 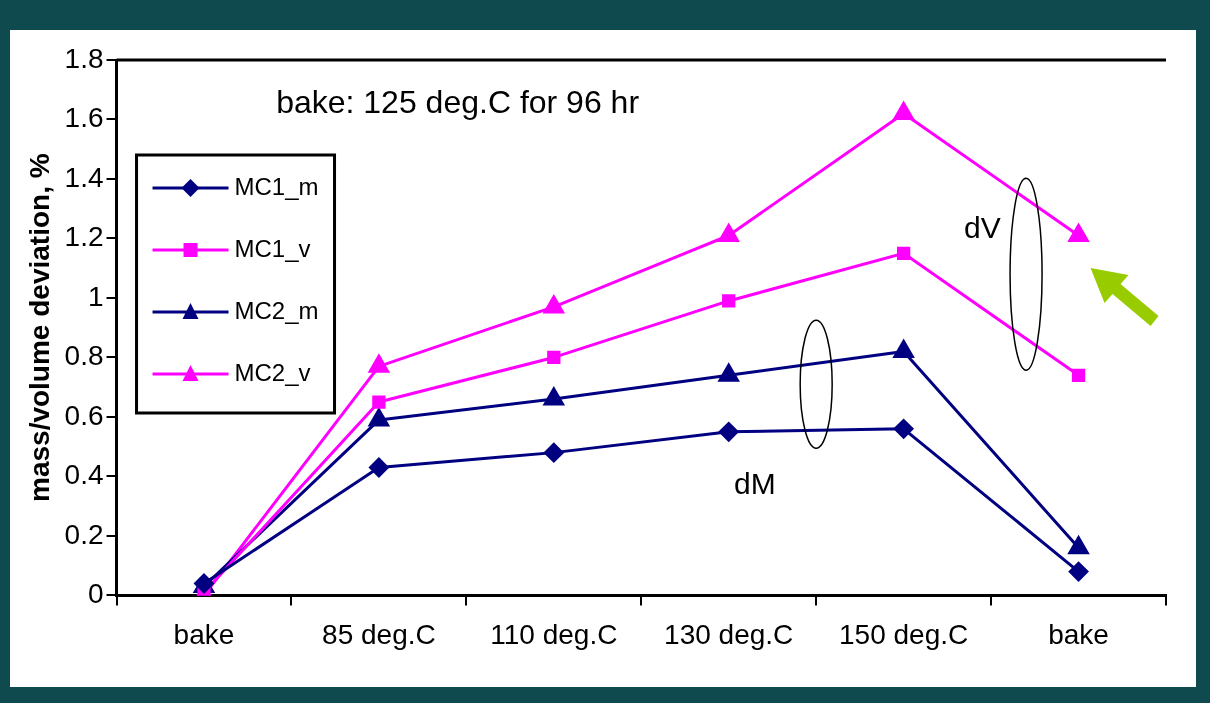 What do you see at coordinates (379, 634) in the screenshot?
I see `x-tick-label: 85 deg.C` at bounding box center [379, 634].